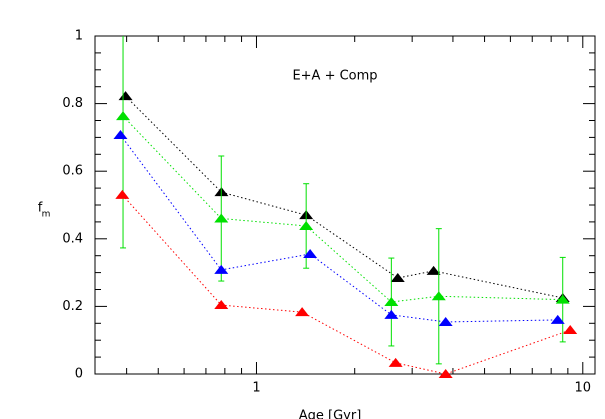  I want to click on y-tick-label: 0.2, so click(72, 306).